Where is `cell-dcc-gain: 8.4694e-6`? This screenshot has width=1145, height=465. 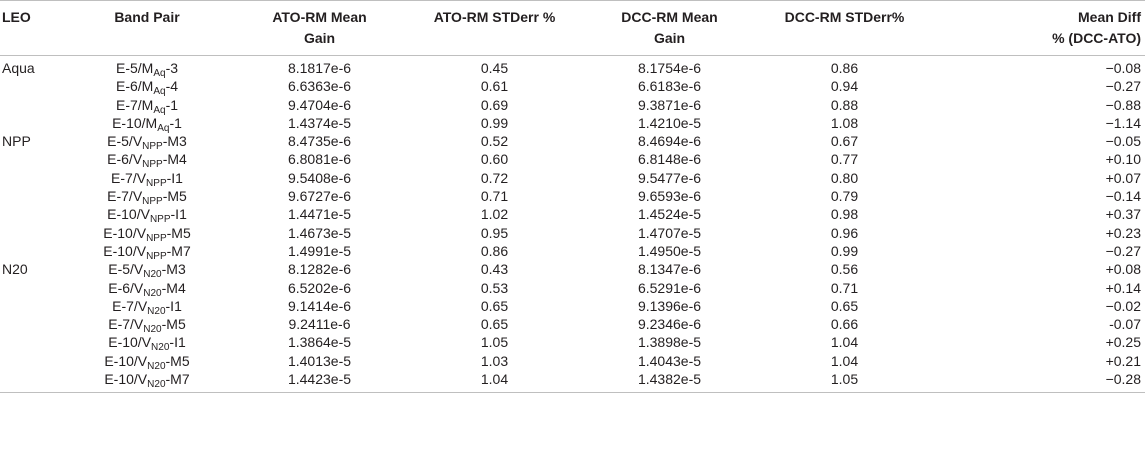
cell-dcc-gain: 8.4694e-6 is located at coordinates (669, 141).